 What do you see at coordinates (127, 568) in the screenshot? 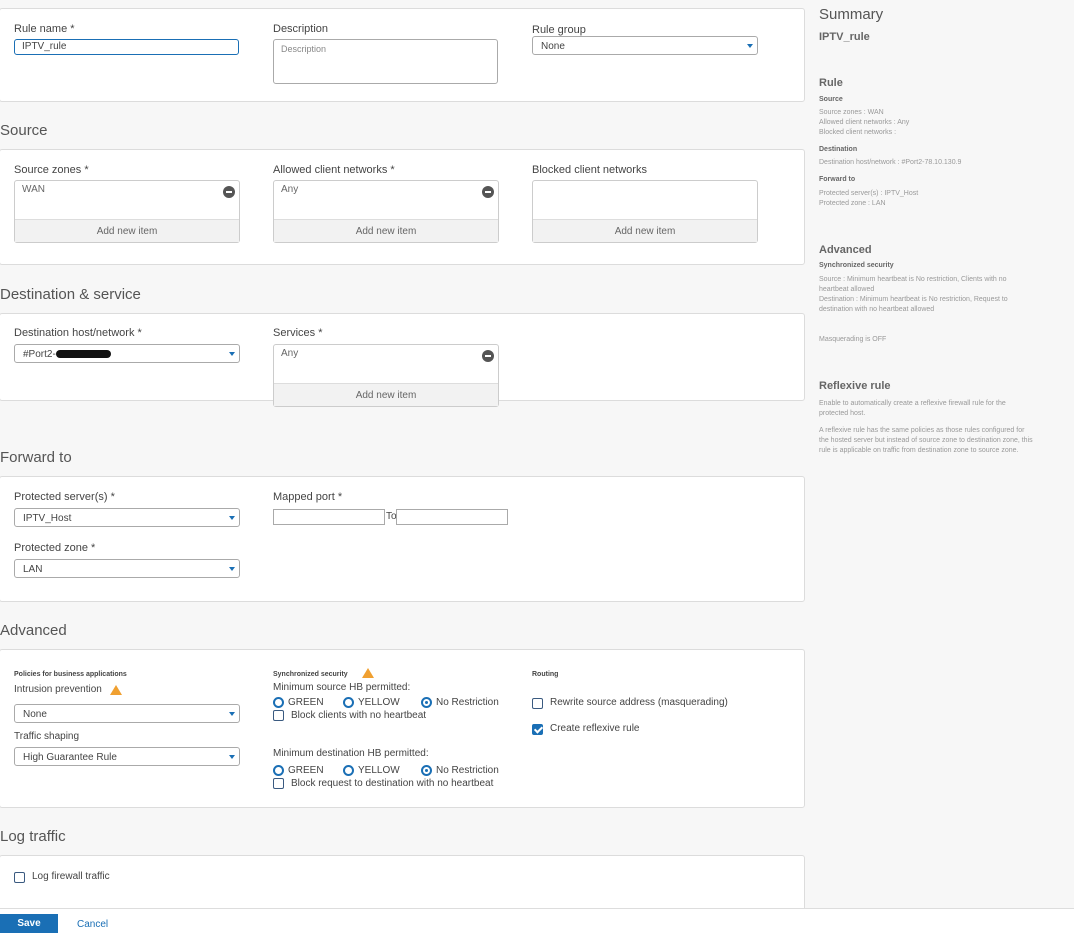
I see `protected-zone-select: LAN` at bounding box center [127, 568].